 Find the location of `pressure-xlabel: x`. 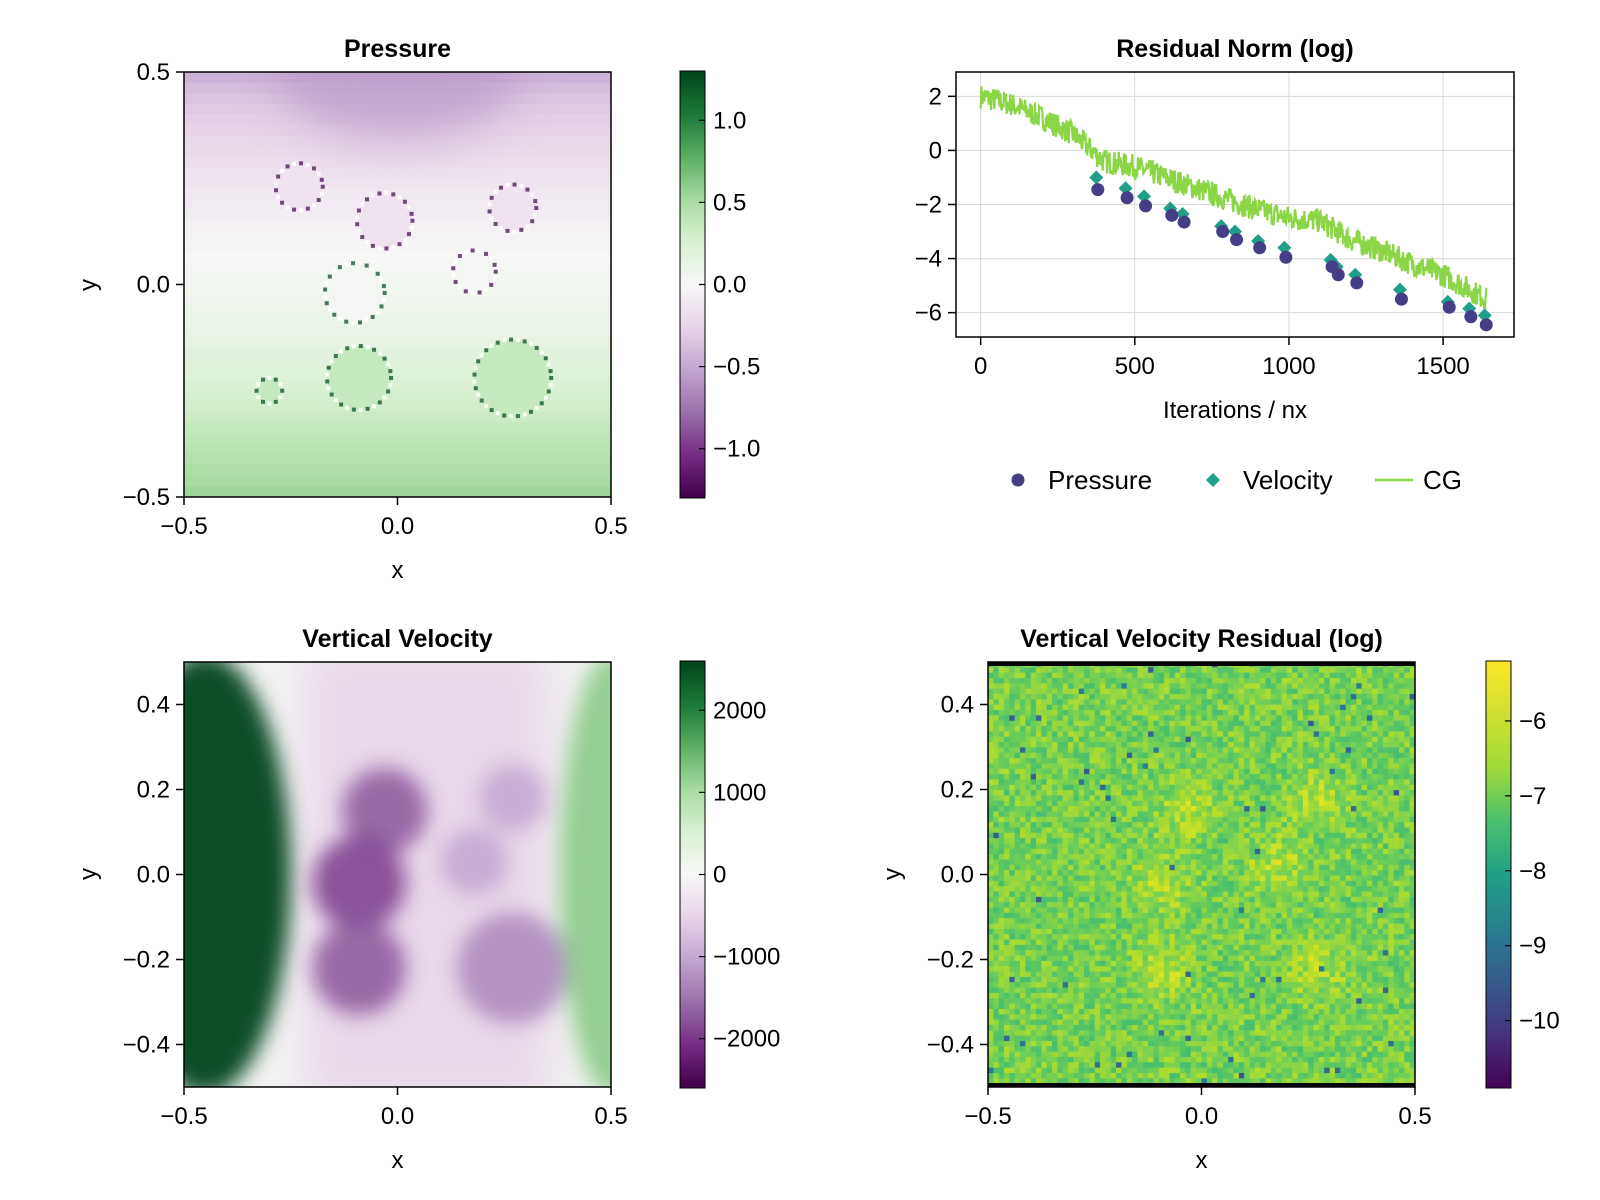

pressure-xlabel: x is located at coordinates (398, 570).